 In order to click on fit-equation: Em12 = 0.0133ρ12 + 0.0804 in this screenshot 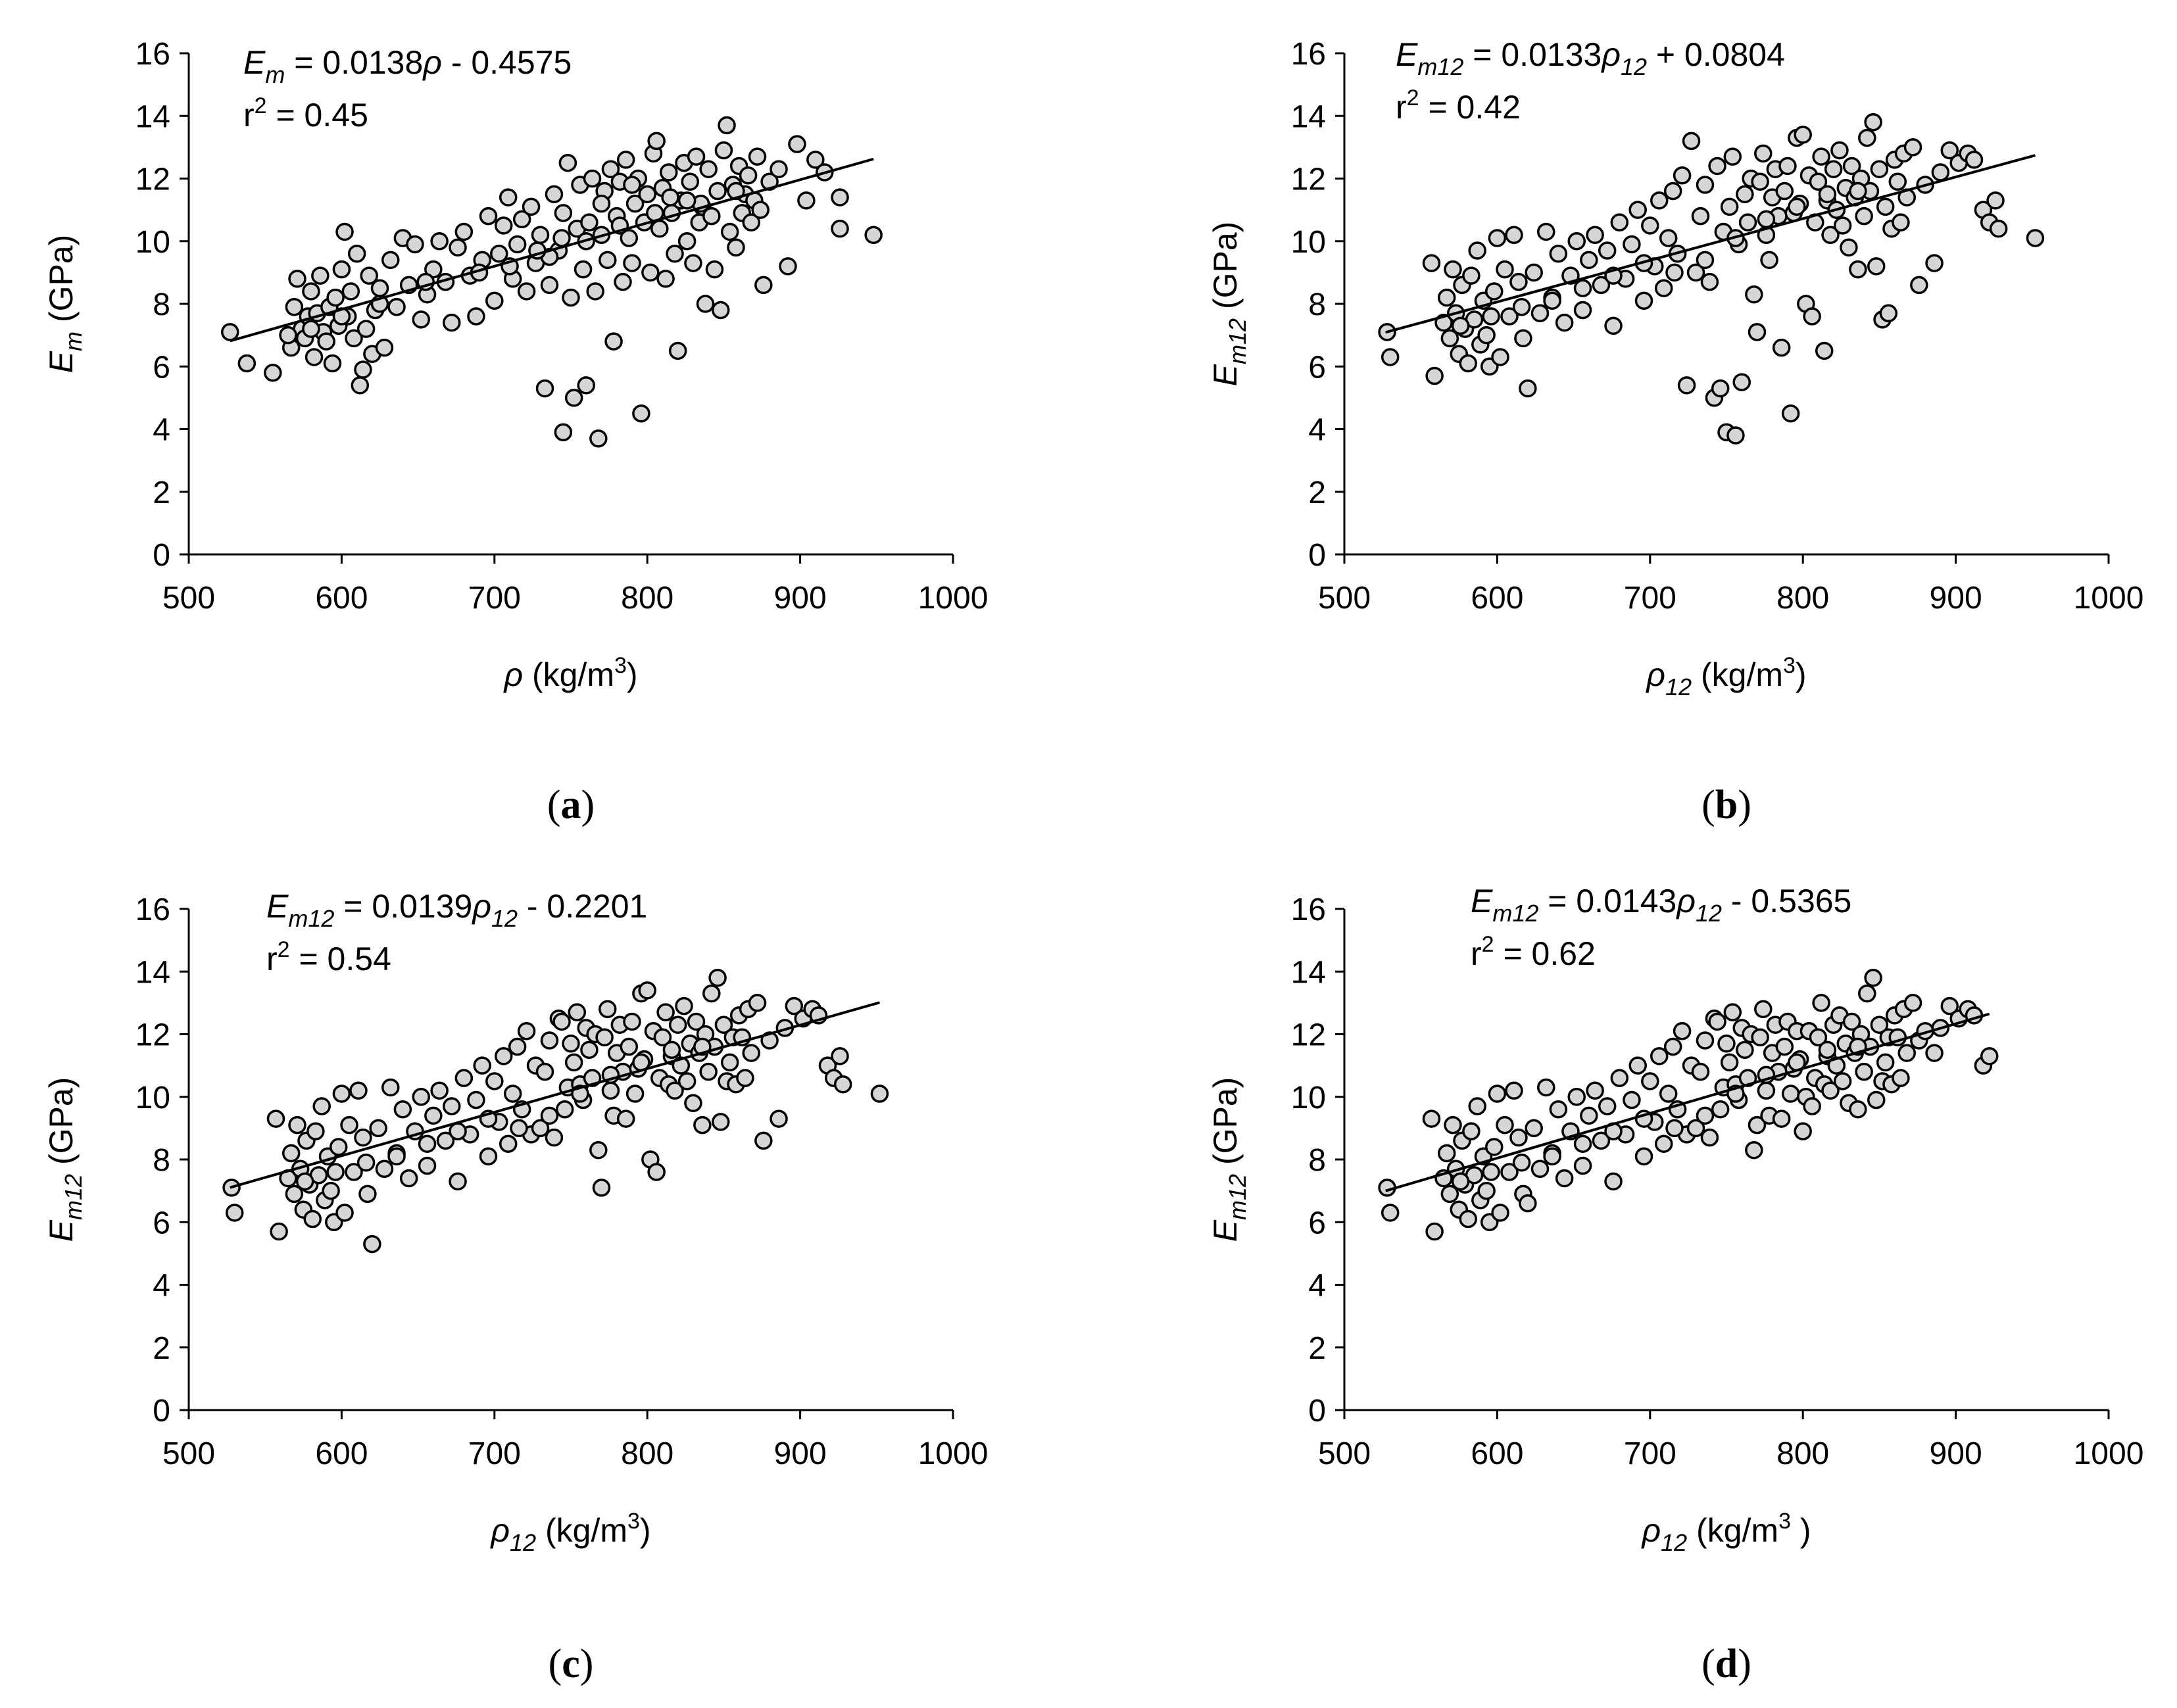, I will do `click(1590, 58)`.